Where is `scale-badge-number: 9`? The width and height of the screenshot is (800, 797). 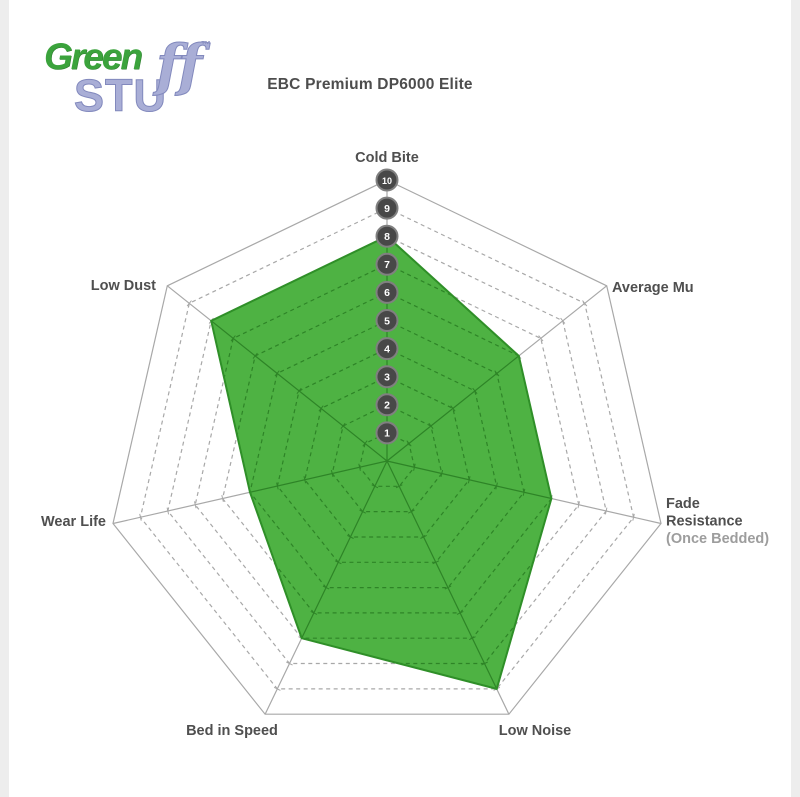 scale-badge-number: 9 is located at coordinates (387, 209).